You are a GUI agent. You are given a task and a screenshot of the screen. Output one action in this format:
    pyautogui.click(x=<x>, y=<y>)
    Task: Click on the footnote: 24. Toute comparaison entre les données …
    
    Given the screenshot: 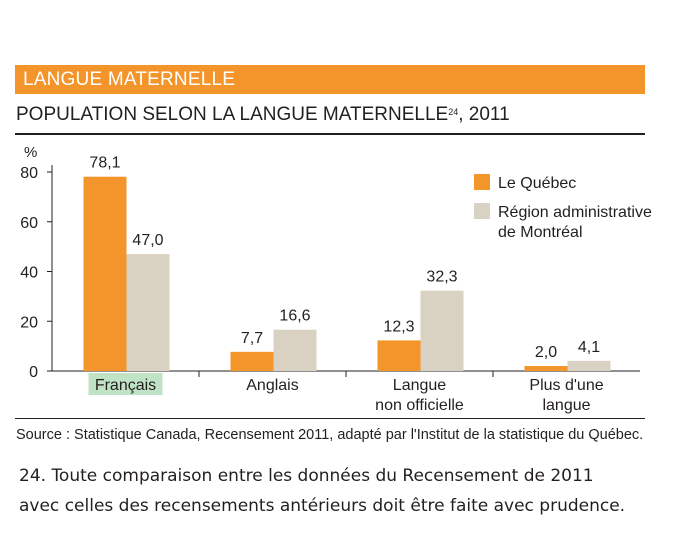 What is the action you would take?
    pyautogui.click(x=322, y=491)
    